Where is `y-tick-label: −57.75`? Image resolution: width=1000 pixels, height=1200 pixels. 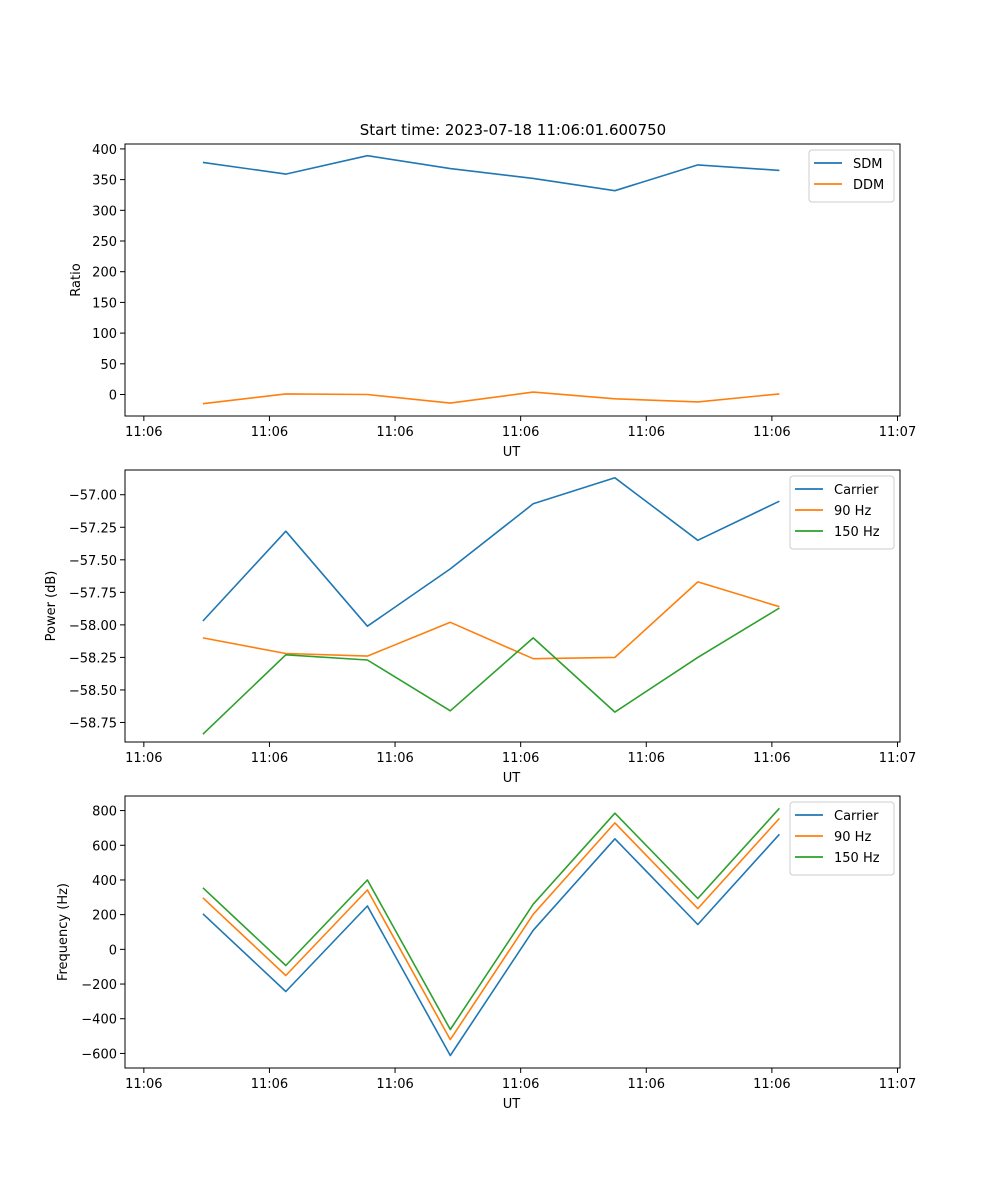 y-tick-label: −57.75 is located at coordinates (93, 593).